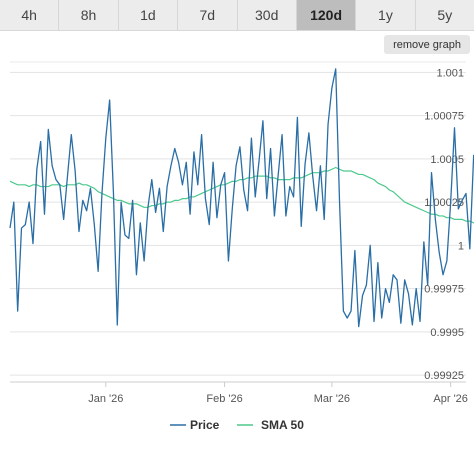 Image resolution: width=474 pixels, height=455 pixels. What do you see at coordinates (450, 399) in the screenshot?
I see `x-tick-label: Apr '26` at bounding box center [450, 399].